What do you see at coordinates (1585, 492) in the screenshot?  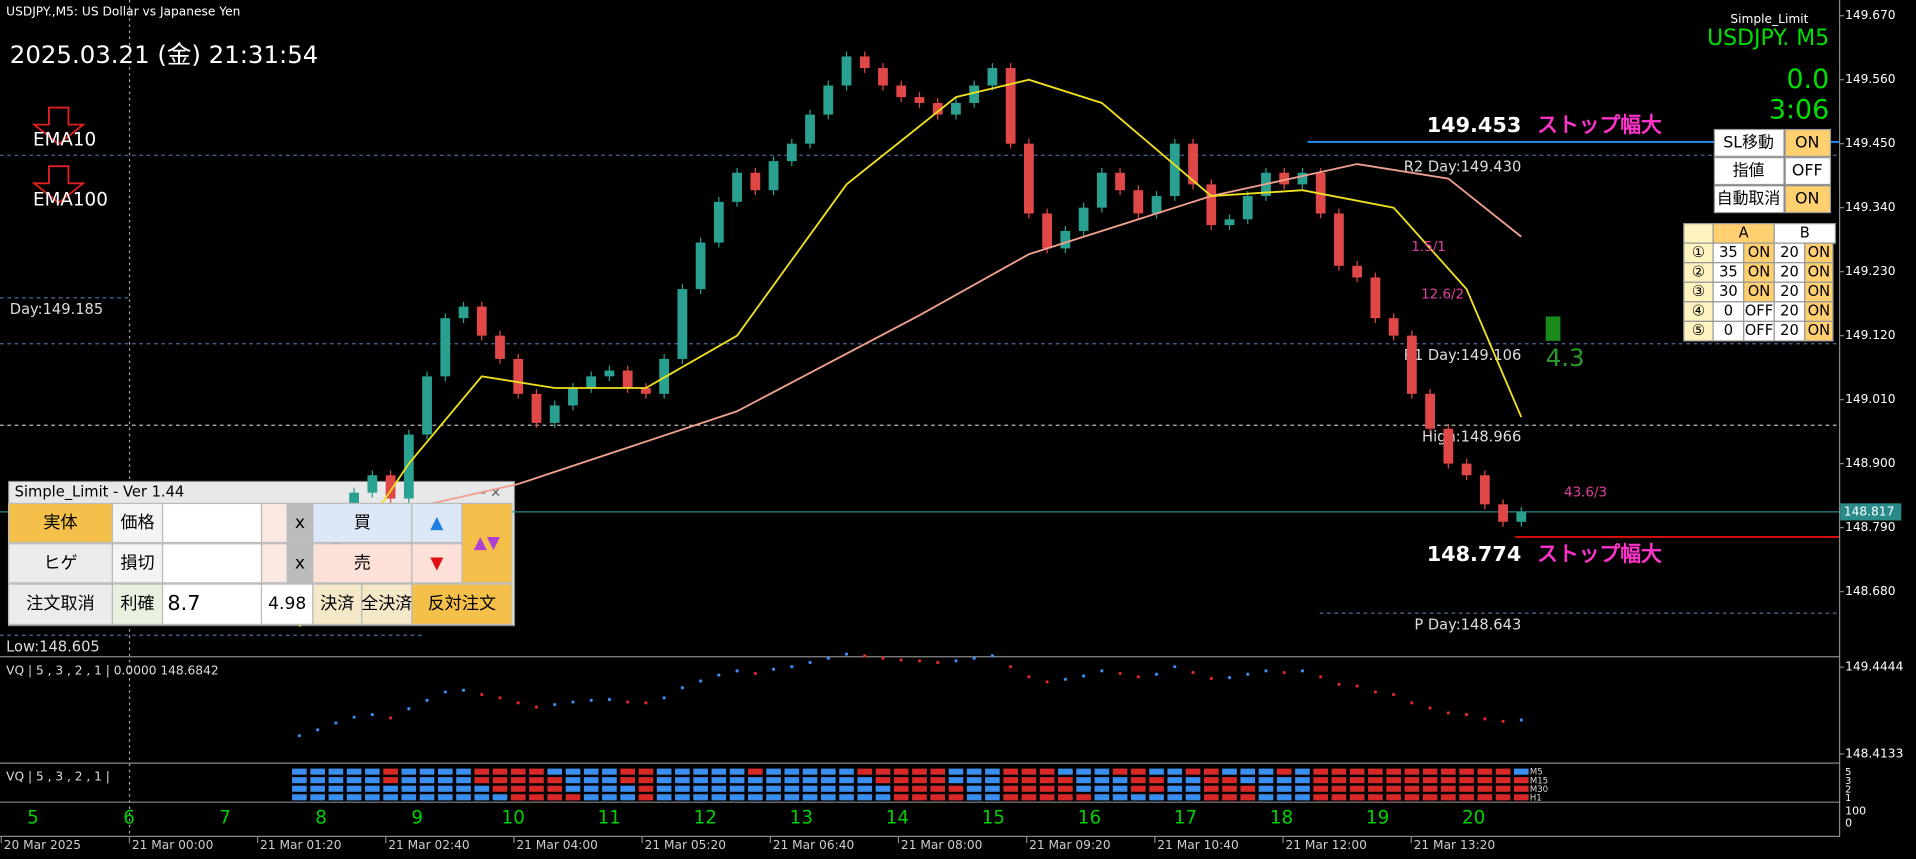 I see `trade-label: 43.6/3` at bounding box center [1585, 492].